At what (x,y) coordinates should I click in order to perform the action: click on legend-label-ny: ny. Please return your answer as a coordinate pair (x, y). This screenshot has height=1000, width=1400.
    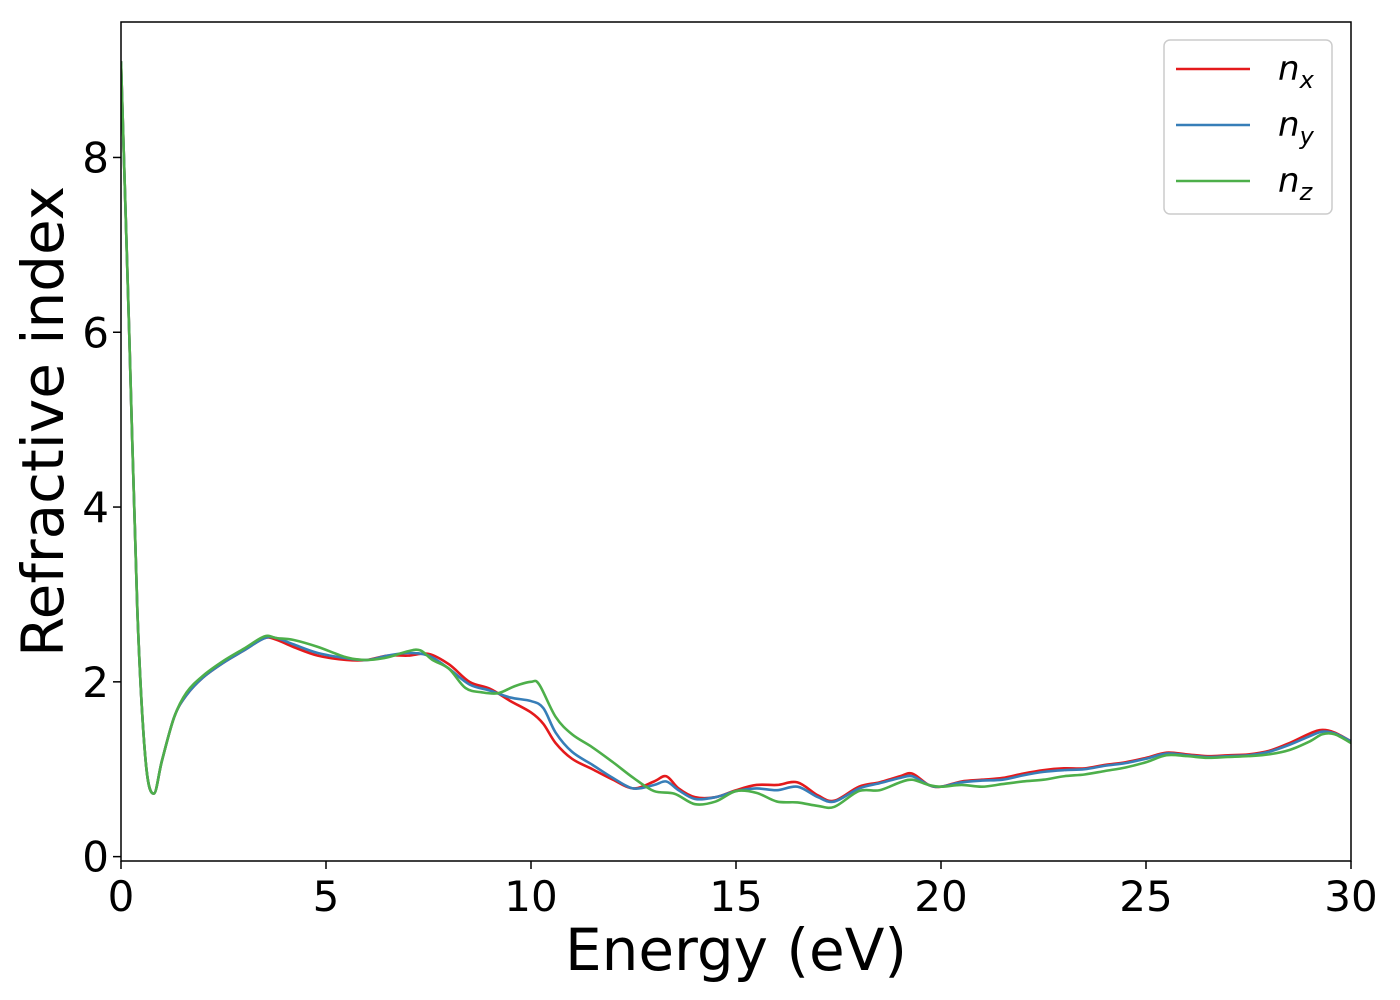
    Looking at the image, I should click on (1296, 127).